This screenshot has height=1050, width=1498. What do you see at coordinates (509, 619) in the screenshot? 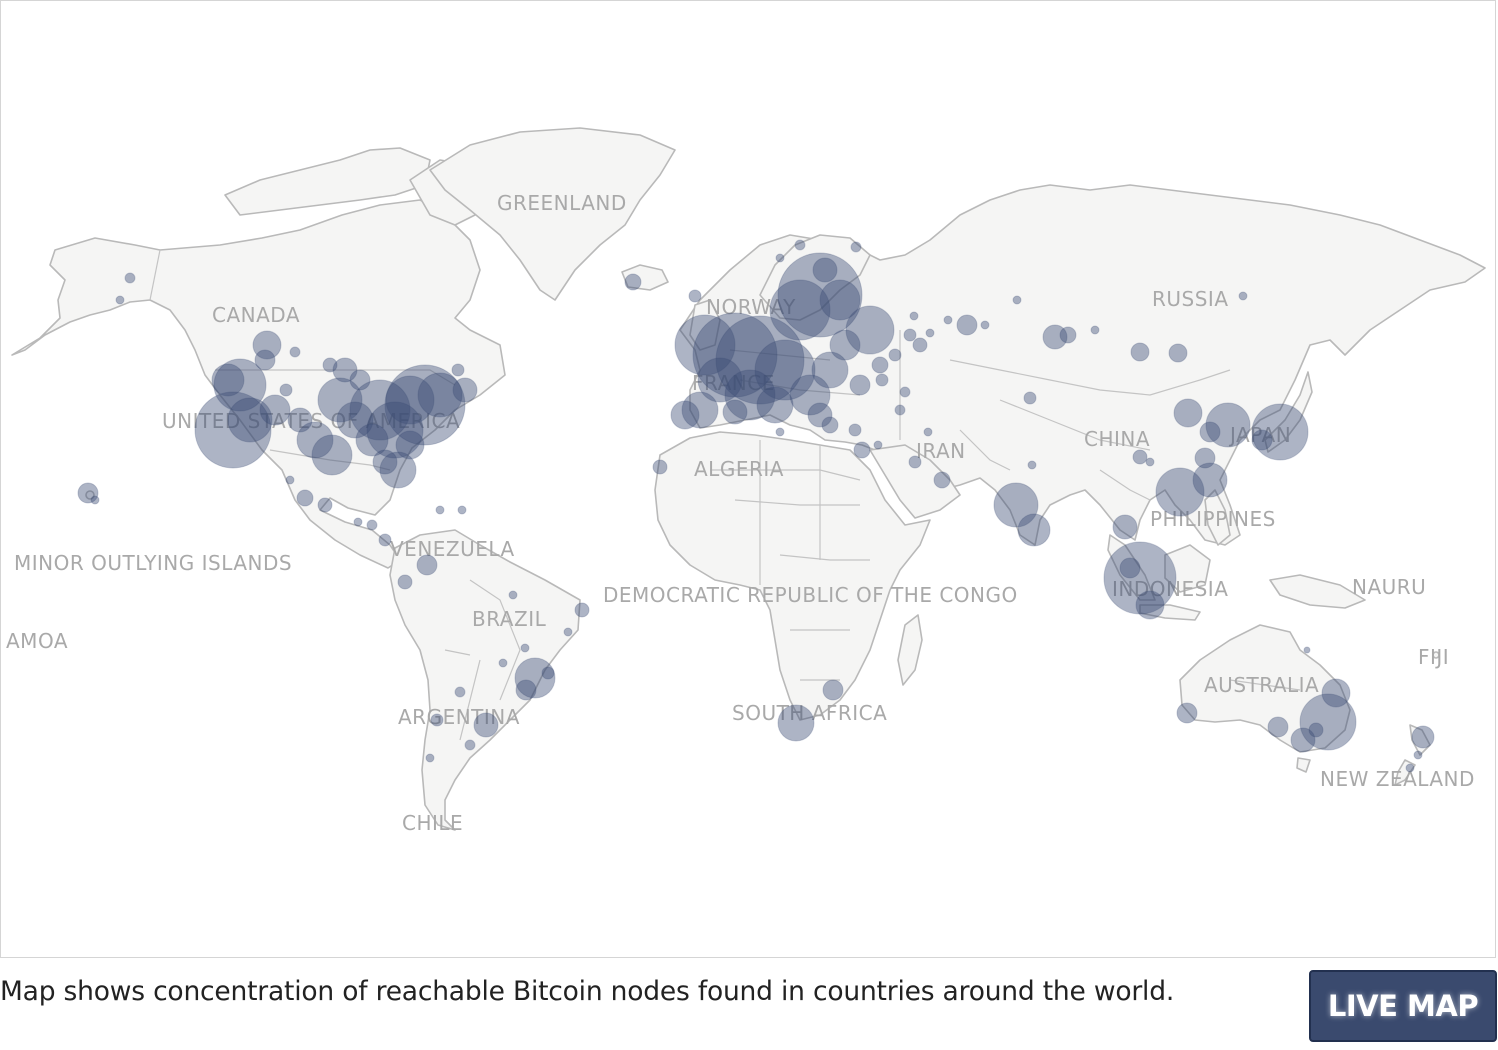
I see `label-brazil: BRAZIL` at bounding box center [509, 619].